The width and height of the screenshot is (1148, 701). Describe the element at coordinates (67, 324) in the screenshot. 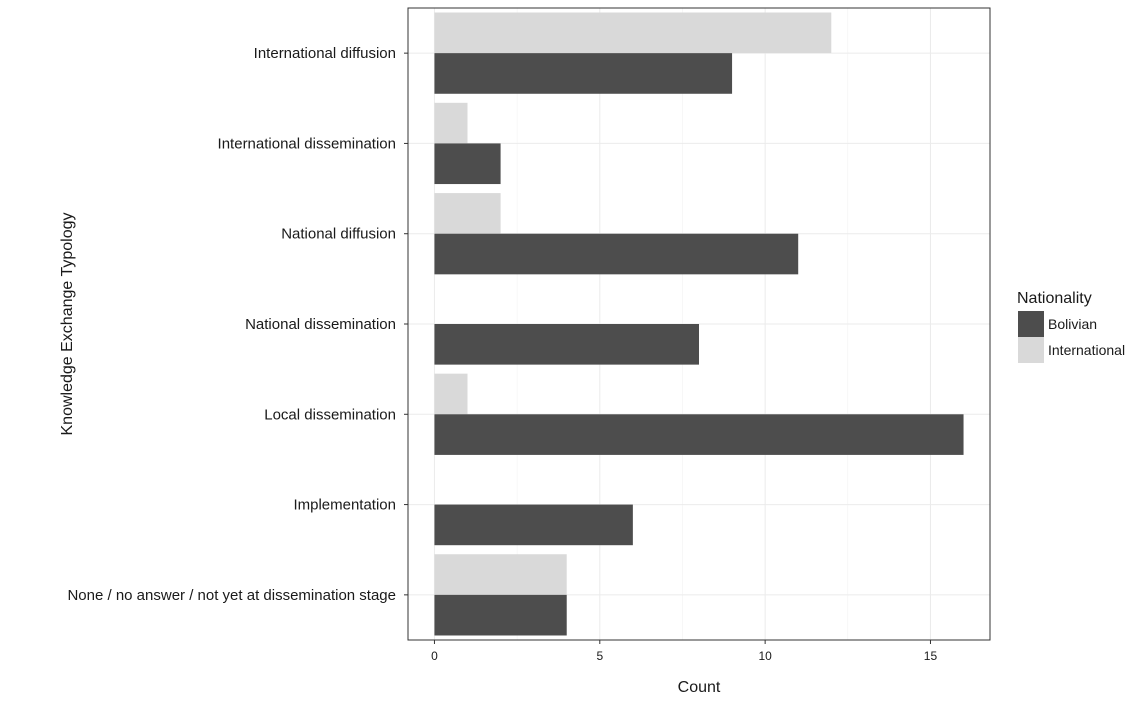

I see `y-axis-title: Knowledge Exchange Typology` at that location.